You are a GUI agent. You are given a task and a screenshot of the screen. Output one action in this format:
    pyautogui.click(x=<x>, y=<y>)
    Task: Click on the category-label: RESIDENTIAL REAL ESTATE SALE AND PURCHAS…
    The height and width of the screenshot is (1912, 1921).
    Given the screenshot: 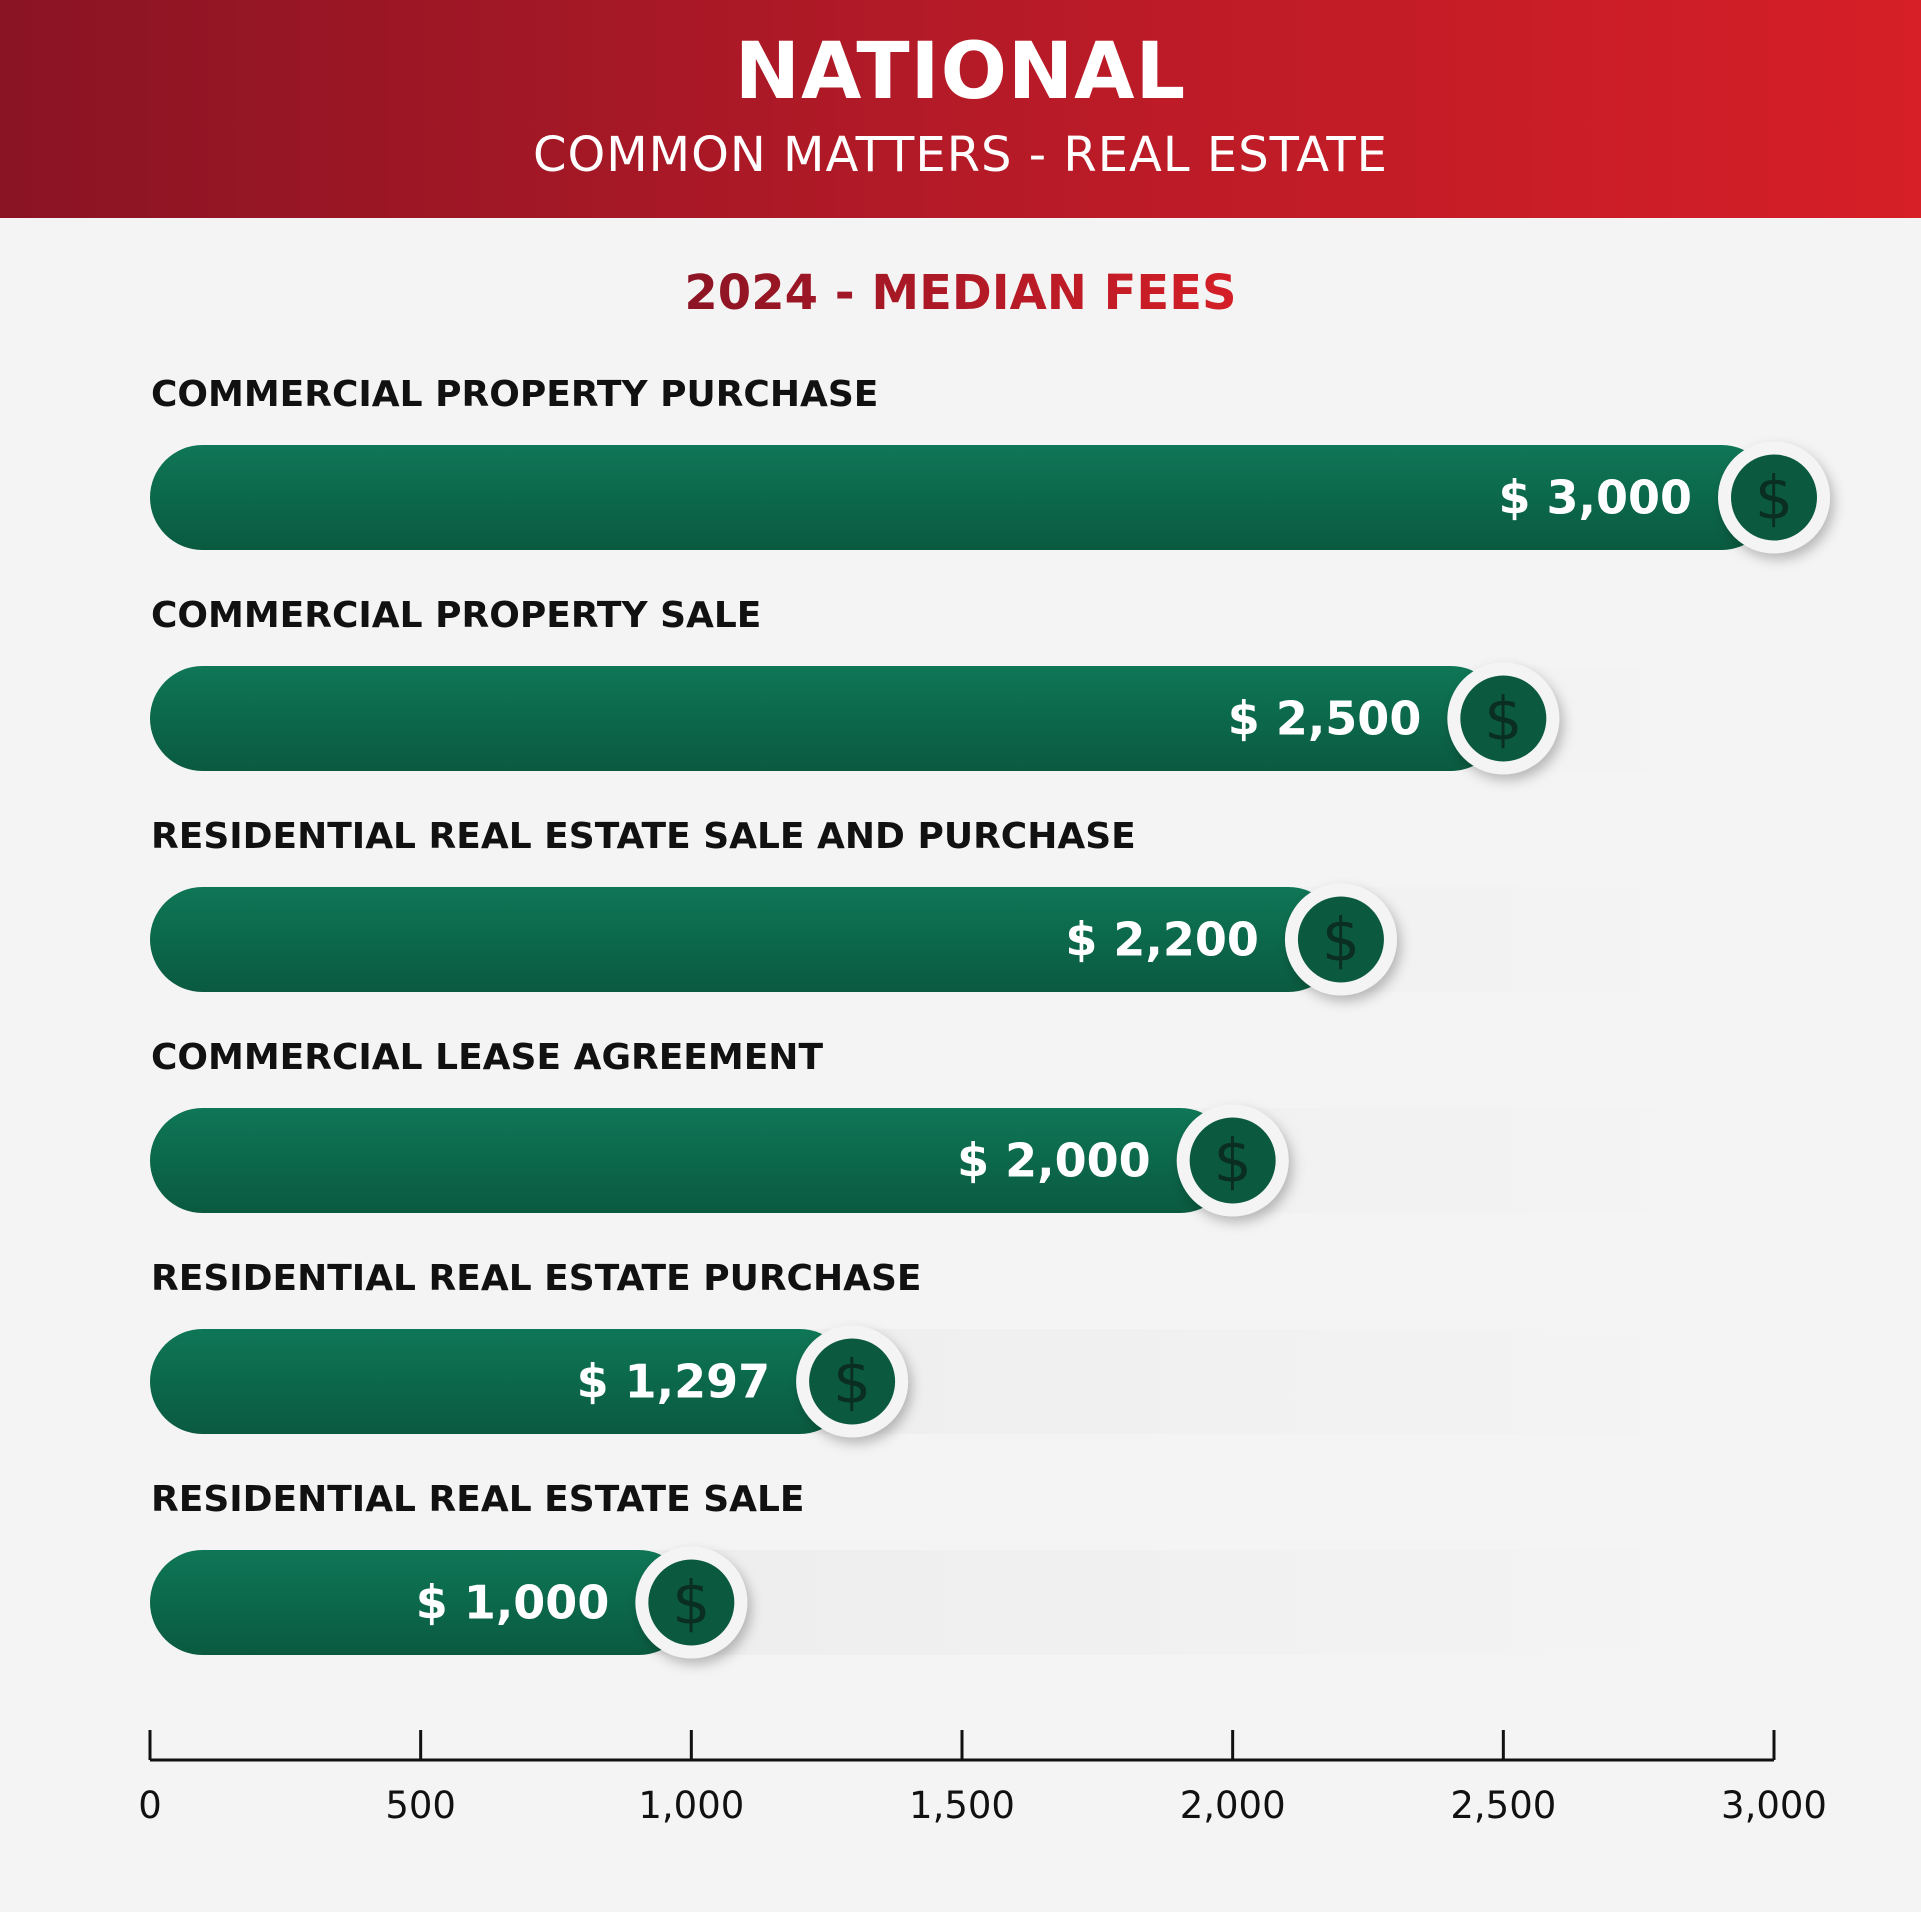 What is the action you would take?
    pyautogui.click(x=643, y=836)
    